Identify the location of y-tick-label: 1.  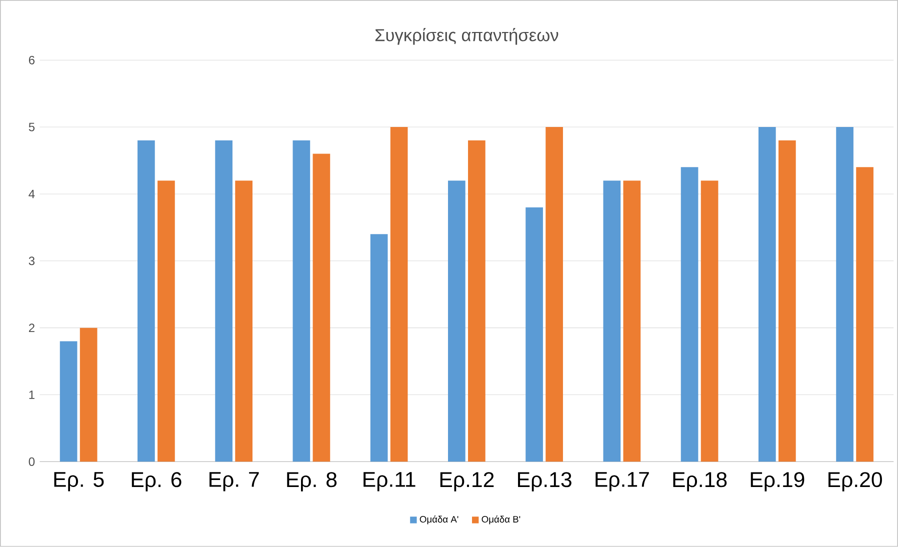
(31, 394).